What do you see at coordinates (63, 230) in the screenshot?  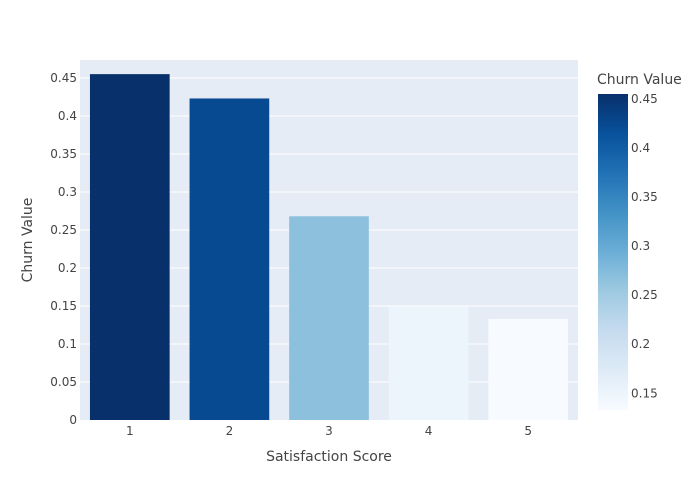 I see `y-tick-label: 0.25` at bounding box center [63, 230].